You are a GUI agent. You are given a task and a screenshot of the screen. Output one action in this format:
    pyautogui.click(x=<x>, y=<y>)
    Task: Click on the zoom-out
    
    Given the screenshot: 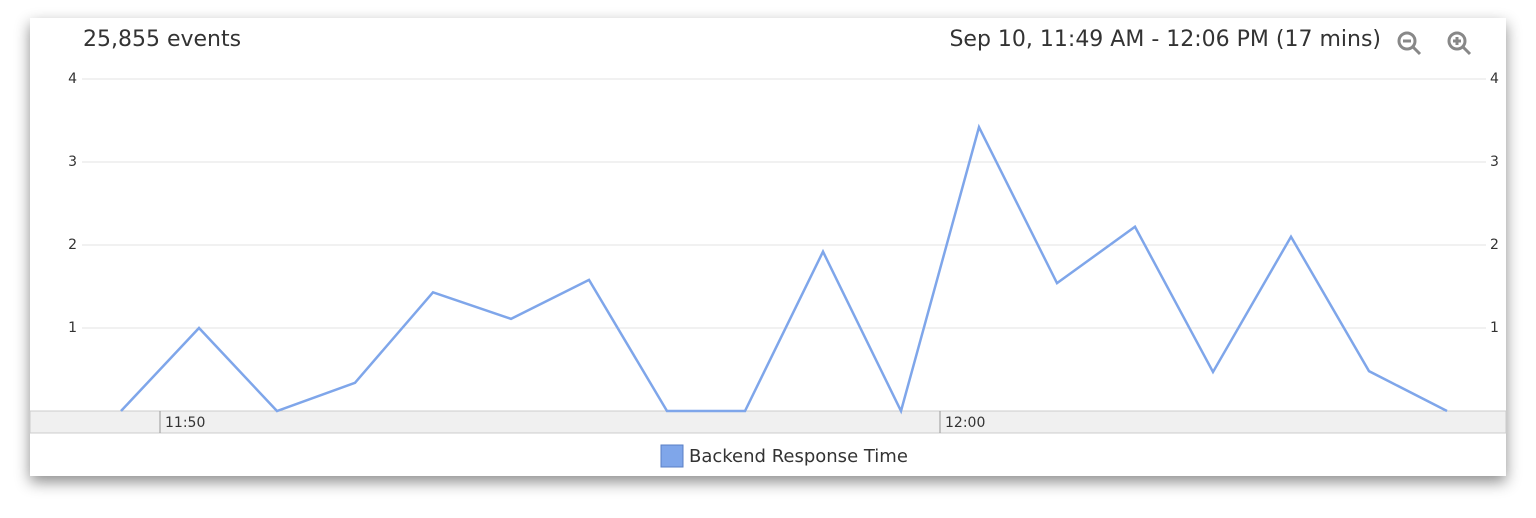 What is the action you would take?
    pyautogui.click(x=1409, y=43)
    